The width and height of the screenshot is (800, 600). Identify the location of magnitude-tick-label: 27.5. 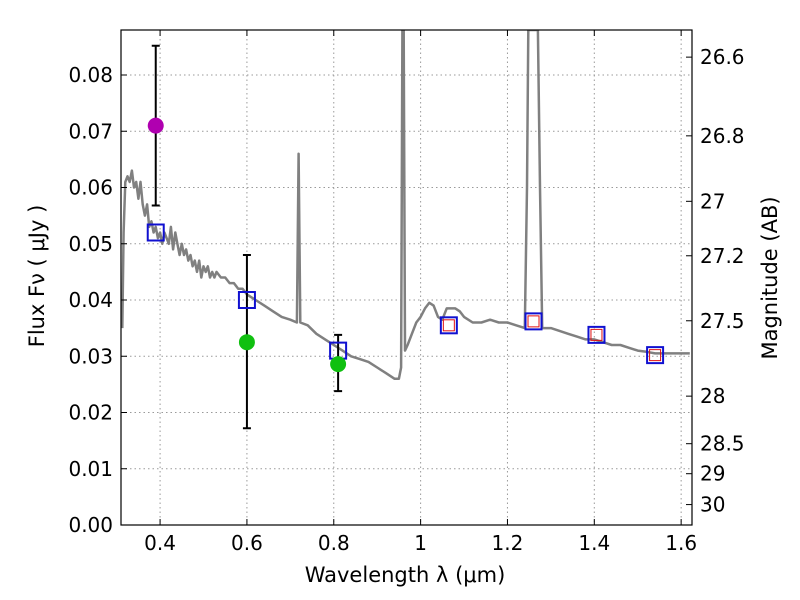
(722, 321).